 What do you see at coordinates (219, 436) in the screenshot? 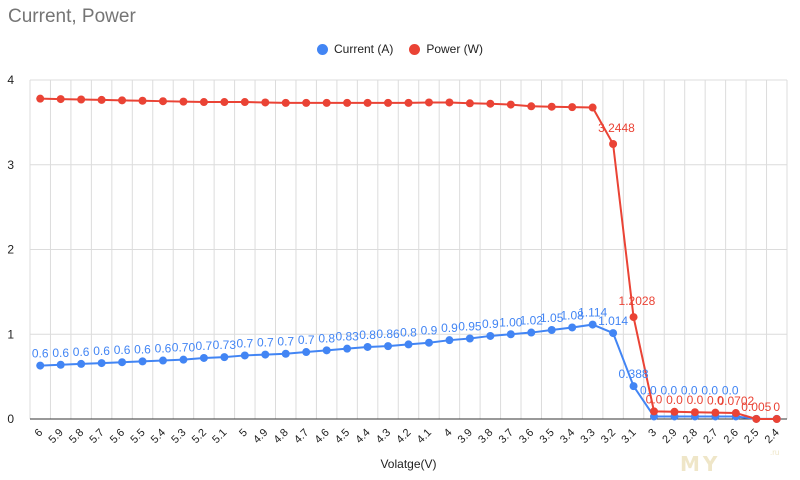
I see `x-tick-label: 5.1` at bounding box center [219, 436].